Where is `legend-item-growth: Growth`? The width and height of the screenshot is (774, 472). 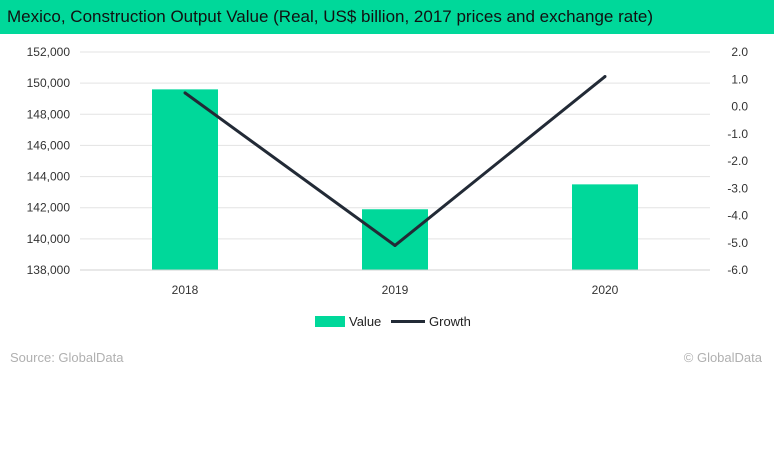
legend-item-growth: Growth is located at coordinates (431, 321).